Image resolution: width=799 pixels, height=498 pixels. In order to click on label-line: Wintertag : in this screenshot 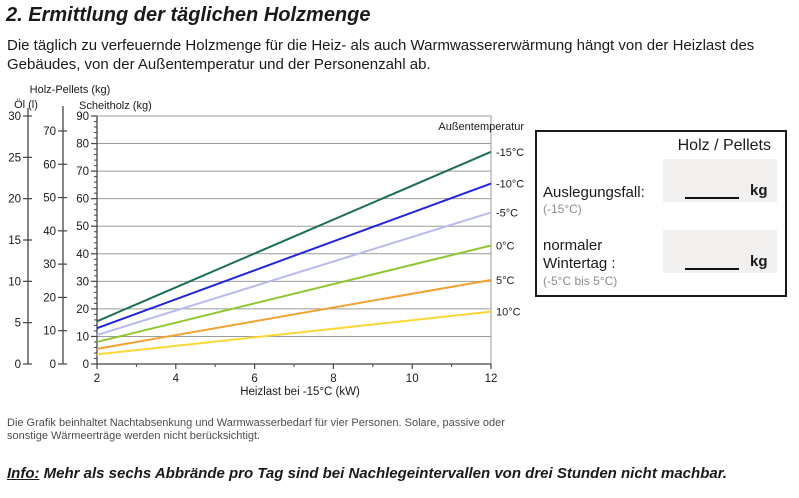, I will do `click(579, 263)`.